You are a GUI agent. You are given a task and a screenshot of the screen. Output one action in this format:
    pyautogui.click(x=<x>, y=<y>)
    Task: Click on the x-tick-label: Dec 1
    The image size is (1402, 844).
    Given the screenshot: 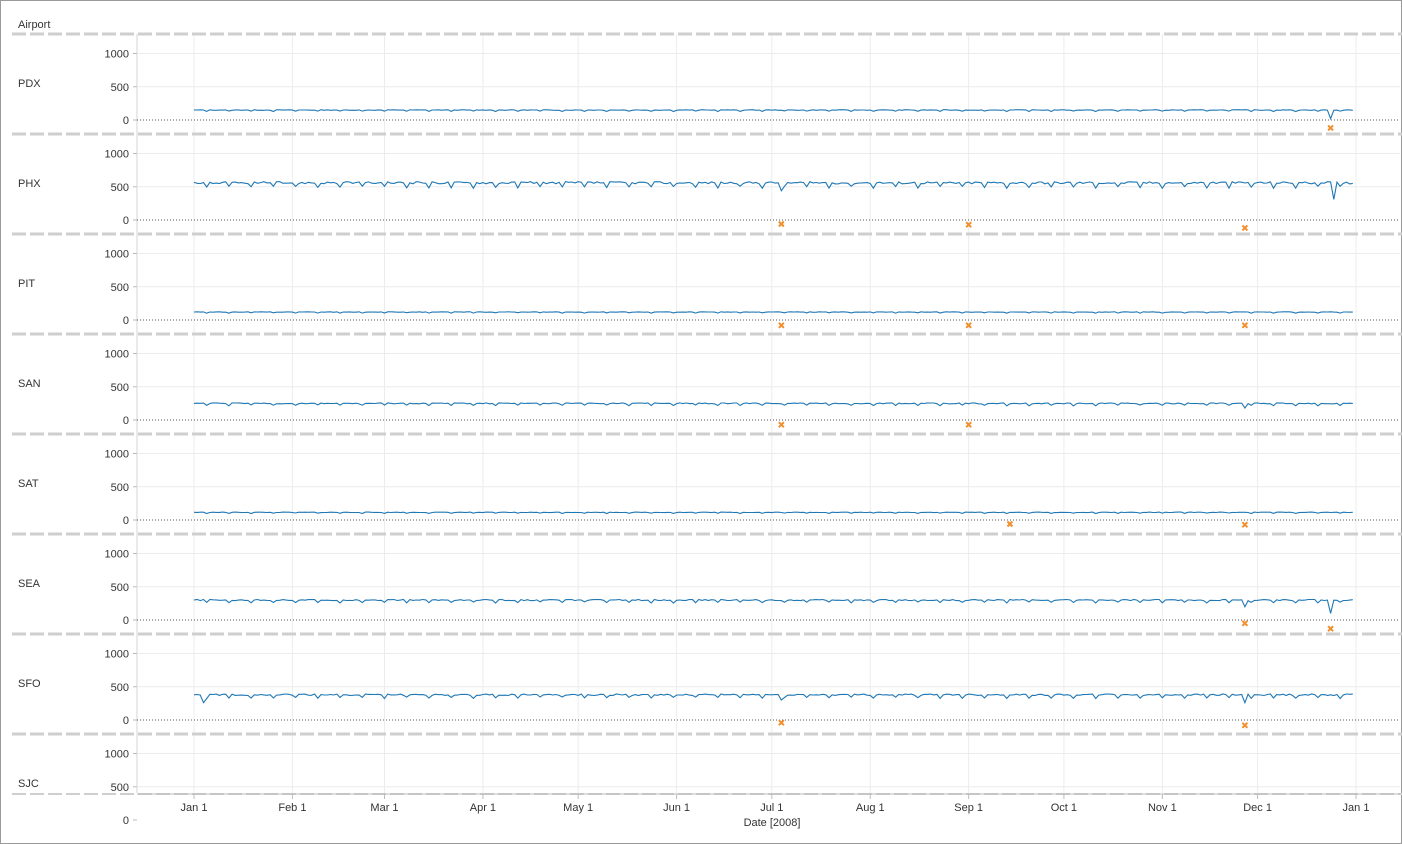 What is the action you would take?
    pyautogui.click(x=1257, y=808)
    